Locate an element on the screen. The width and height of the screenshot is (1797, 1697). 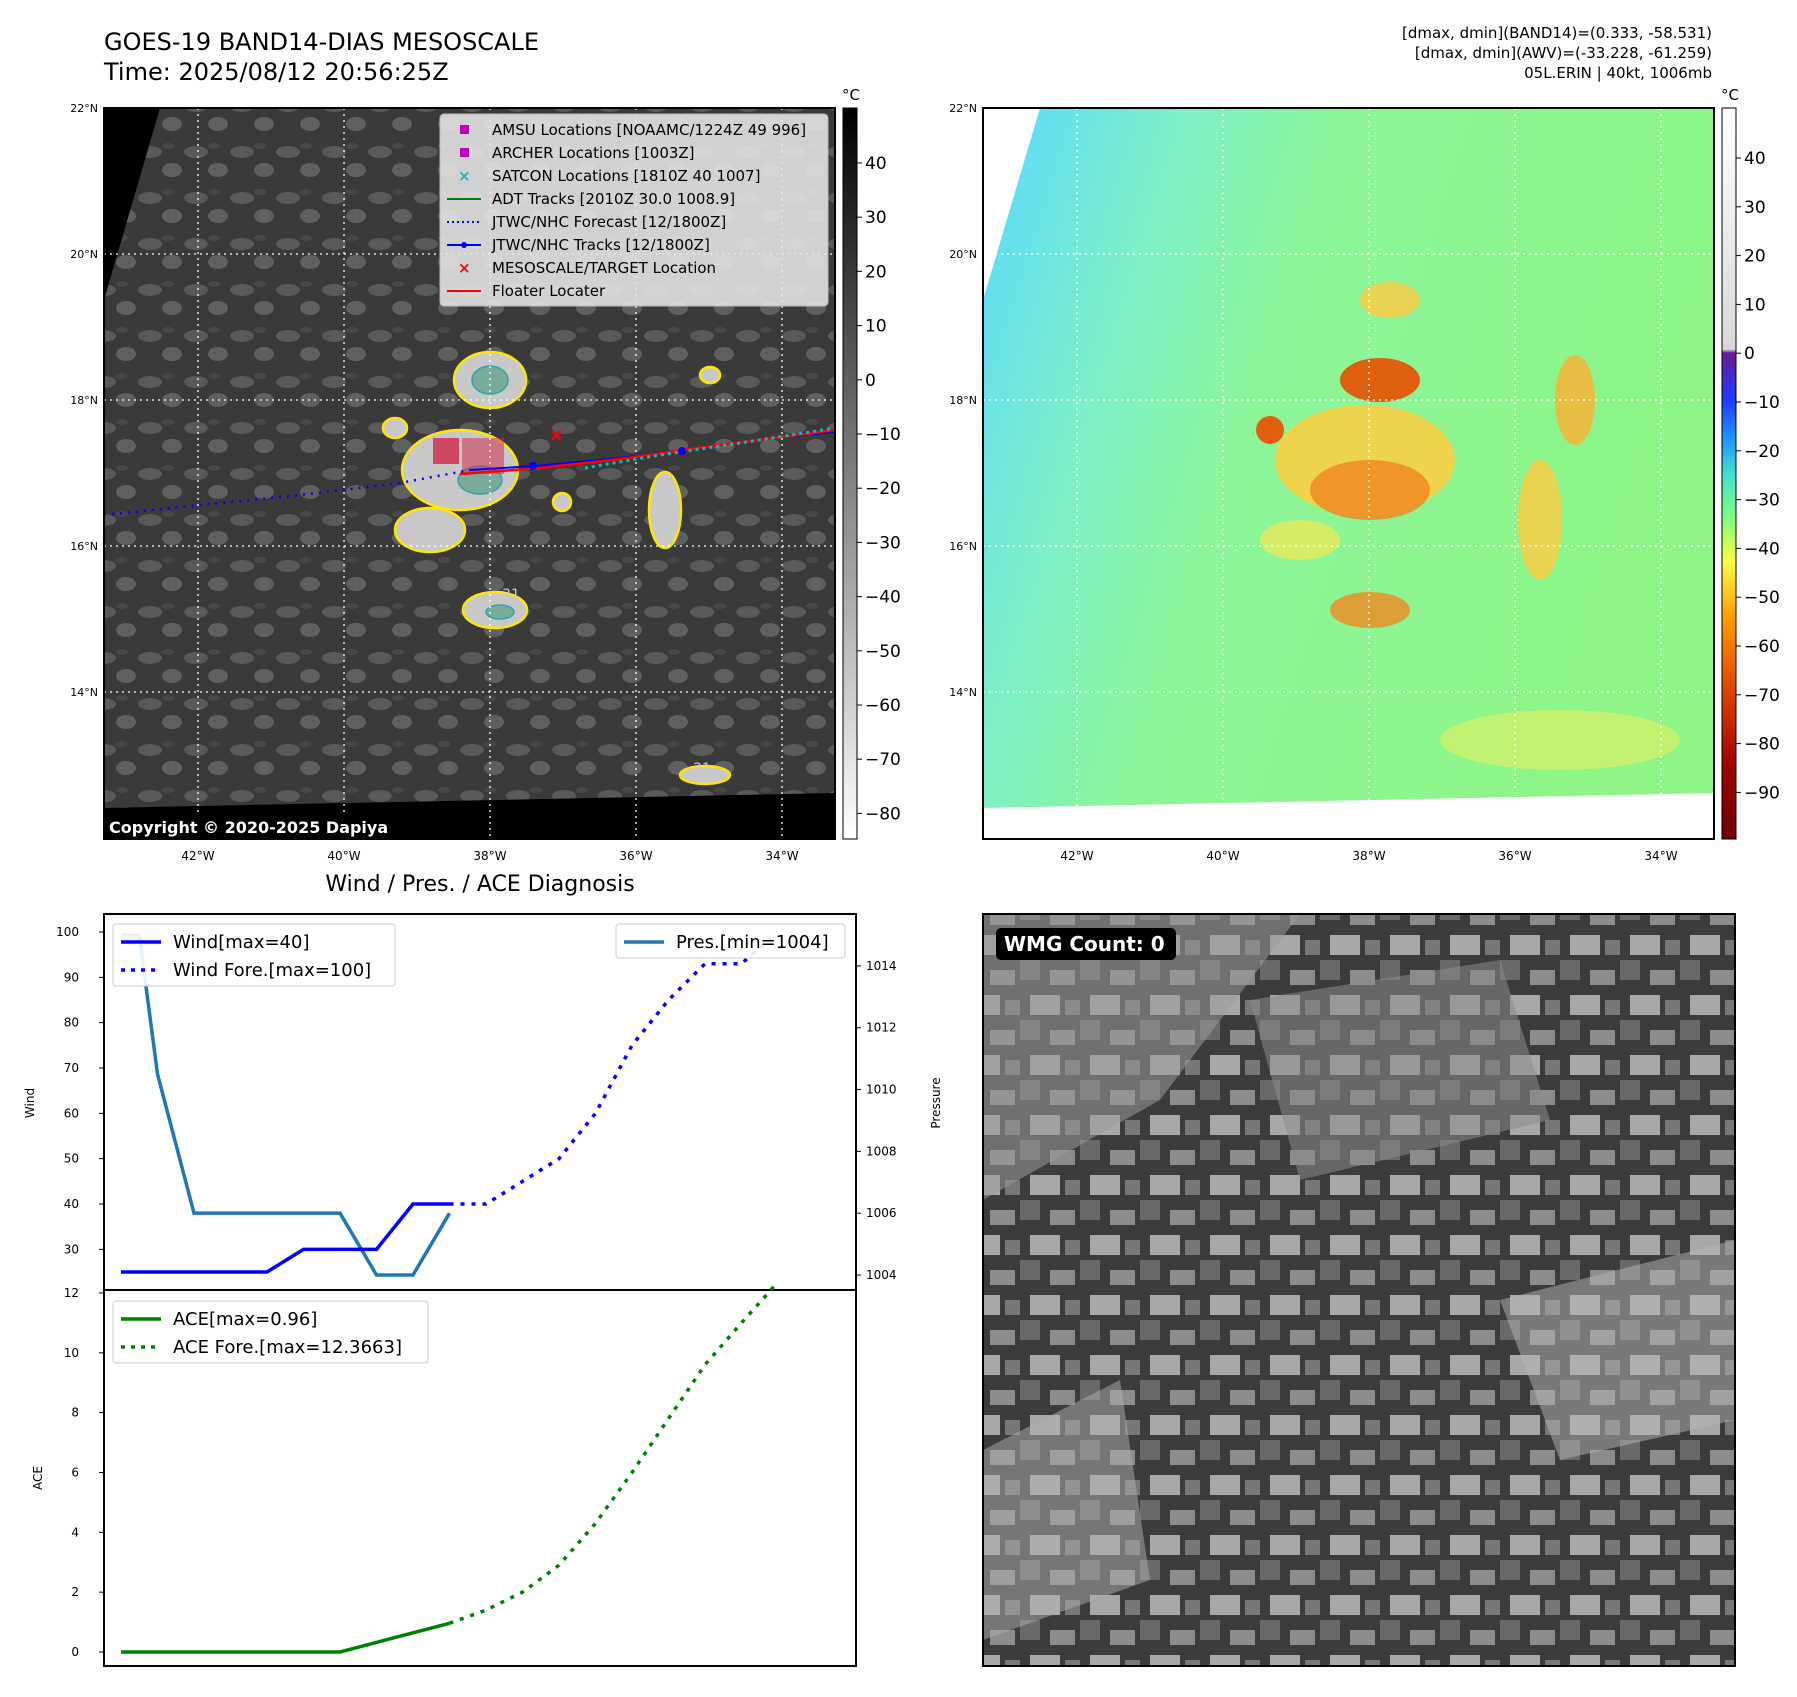
ir-legend-label: MESOSCALE/TARGET Location is located at coordinates (604, 268).